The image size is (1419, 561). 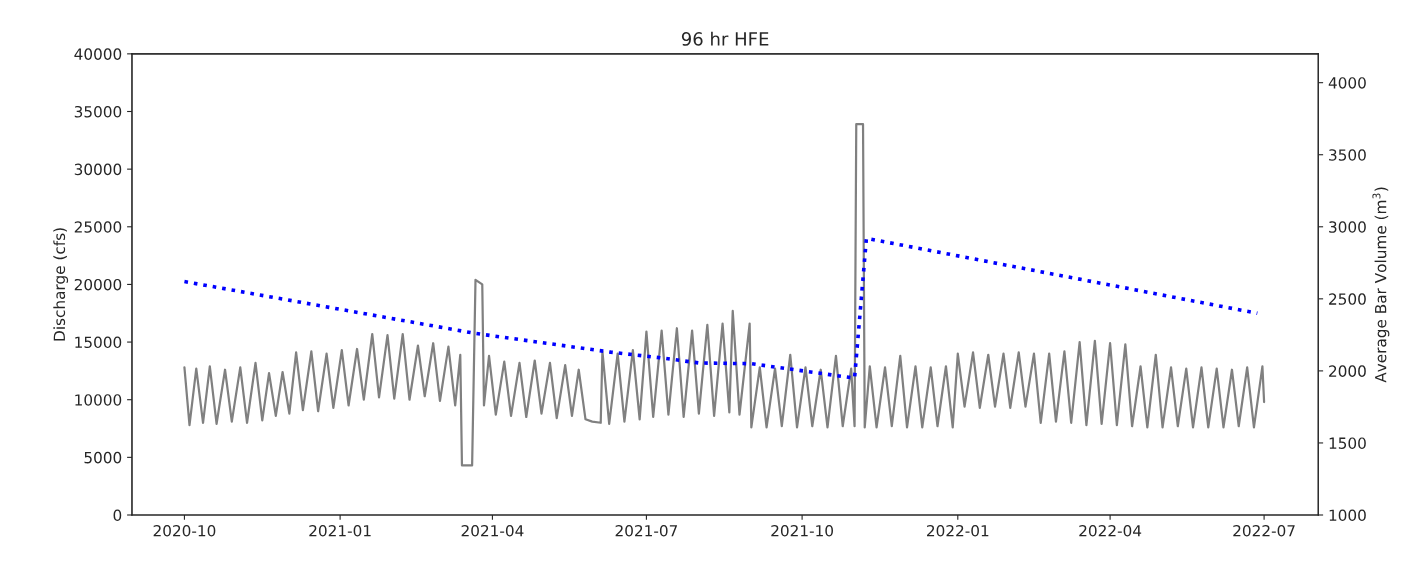 What do you see at coordinates (98, 284) in the screenshot?
I see `y-tick-label: 20000` at bounding box center [98, 284].